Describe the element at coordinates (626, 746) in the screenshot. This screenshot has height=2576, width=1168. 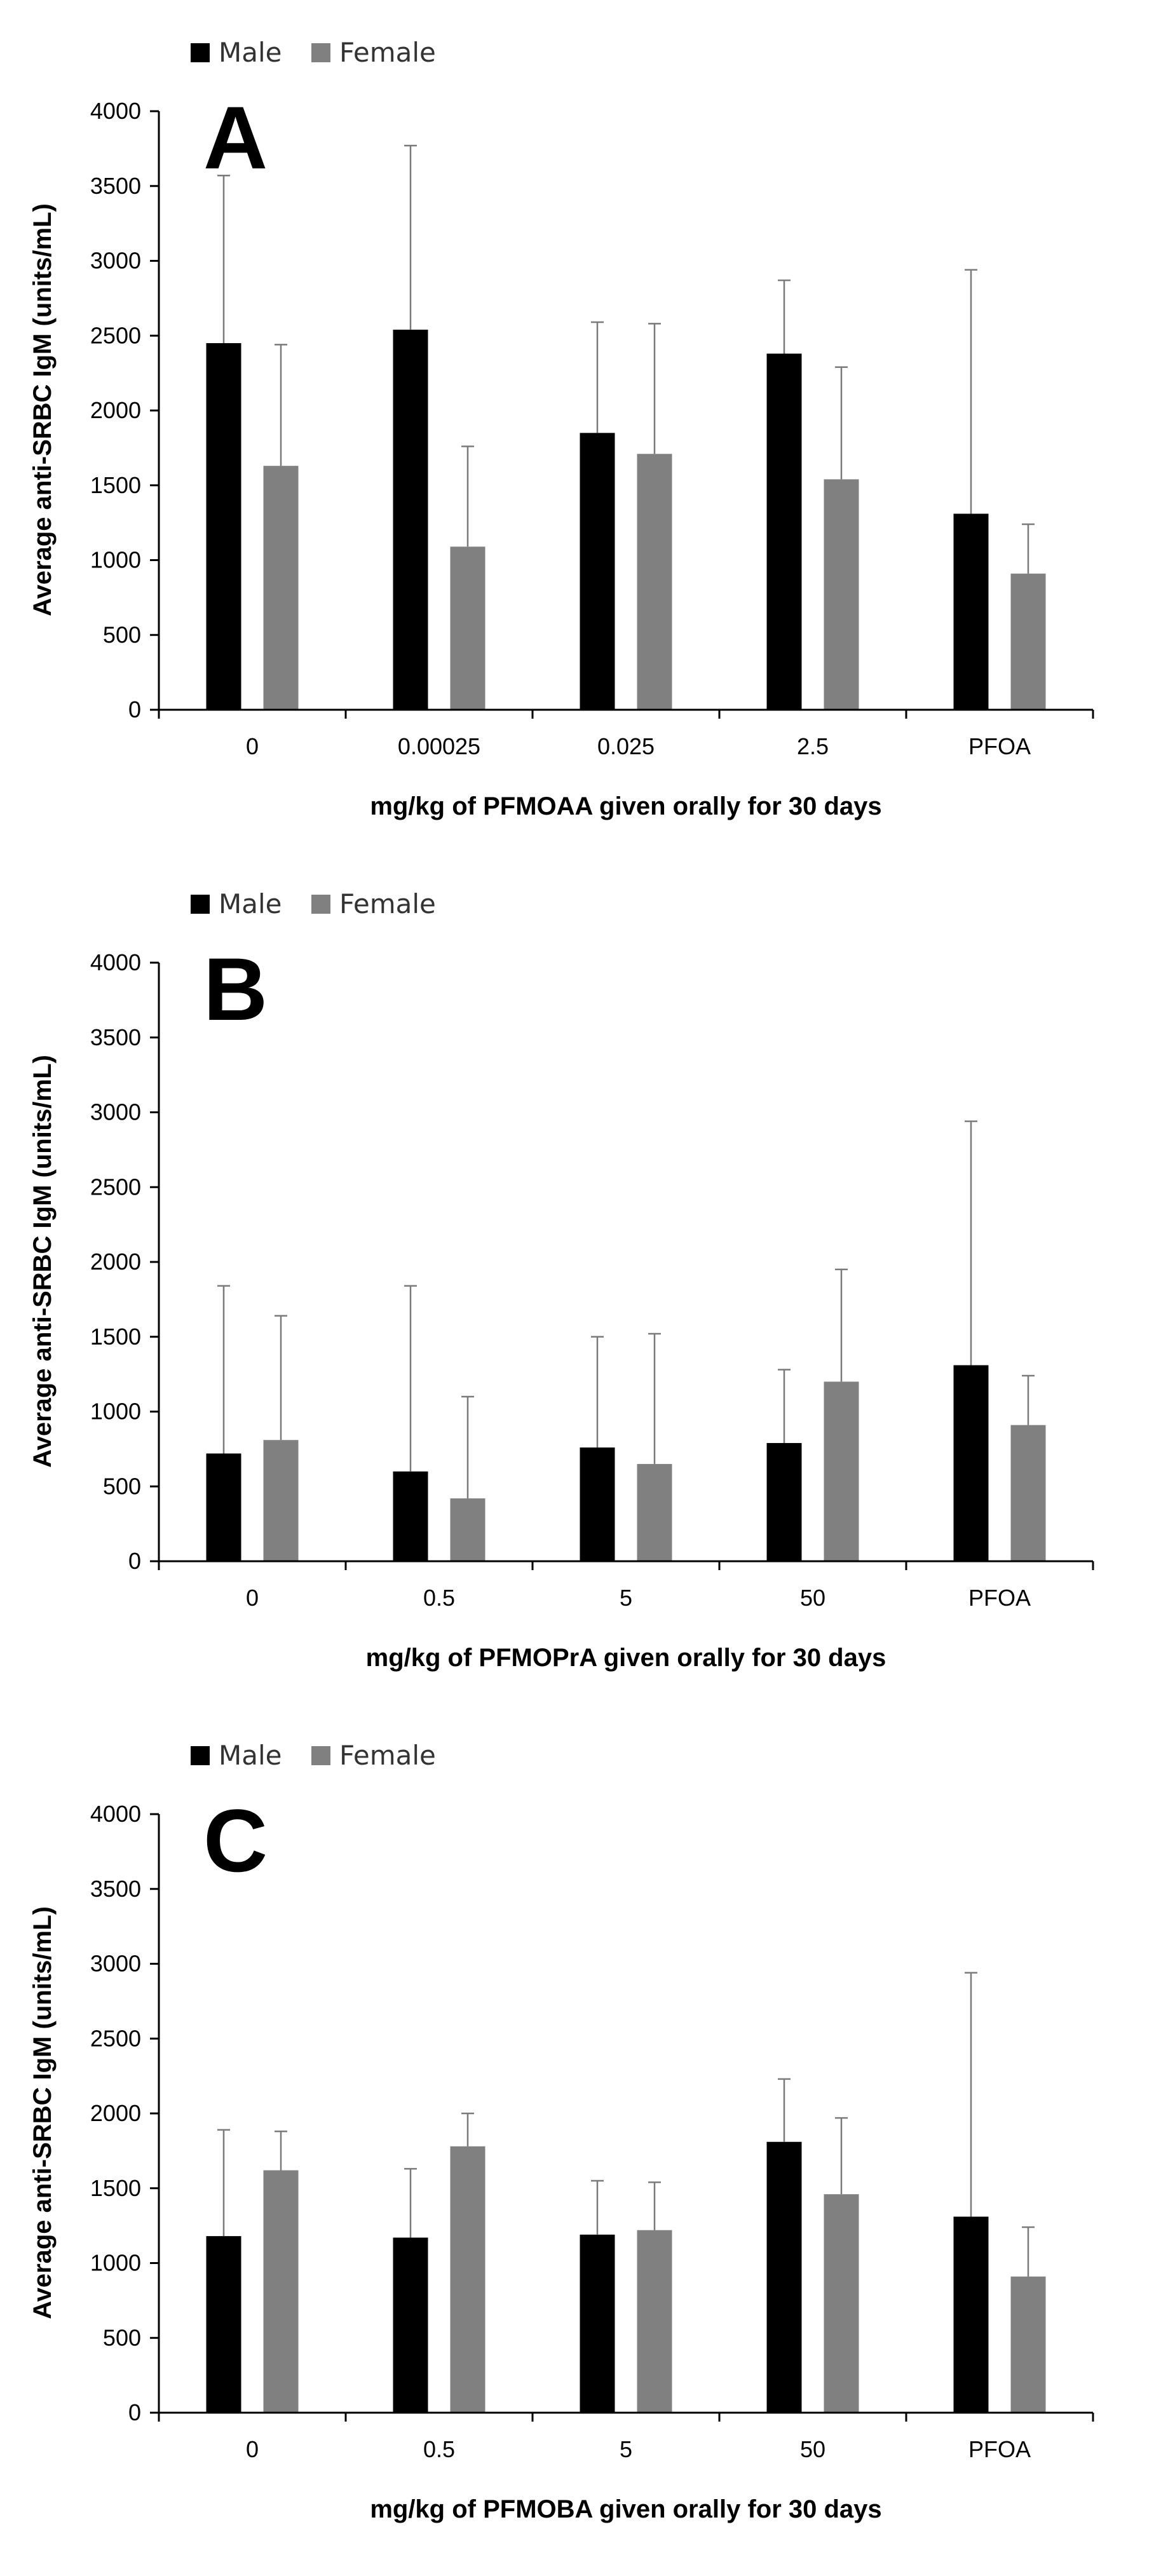
I see `x-tick-label: 0.025` at that location.